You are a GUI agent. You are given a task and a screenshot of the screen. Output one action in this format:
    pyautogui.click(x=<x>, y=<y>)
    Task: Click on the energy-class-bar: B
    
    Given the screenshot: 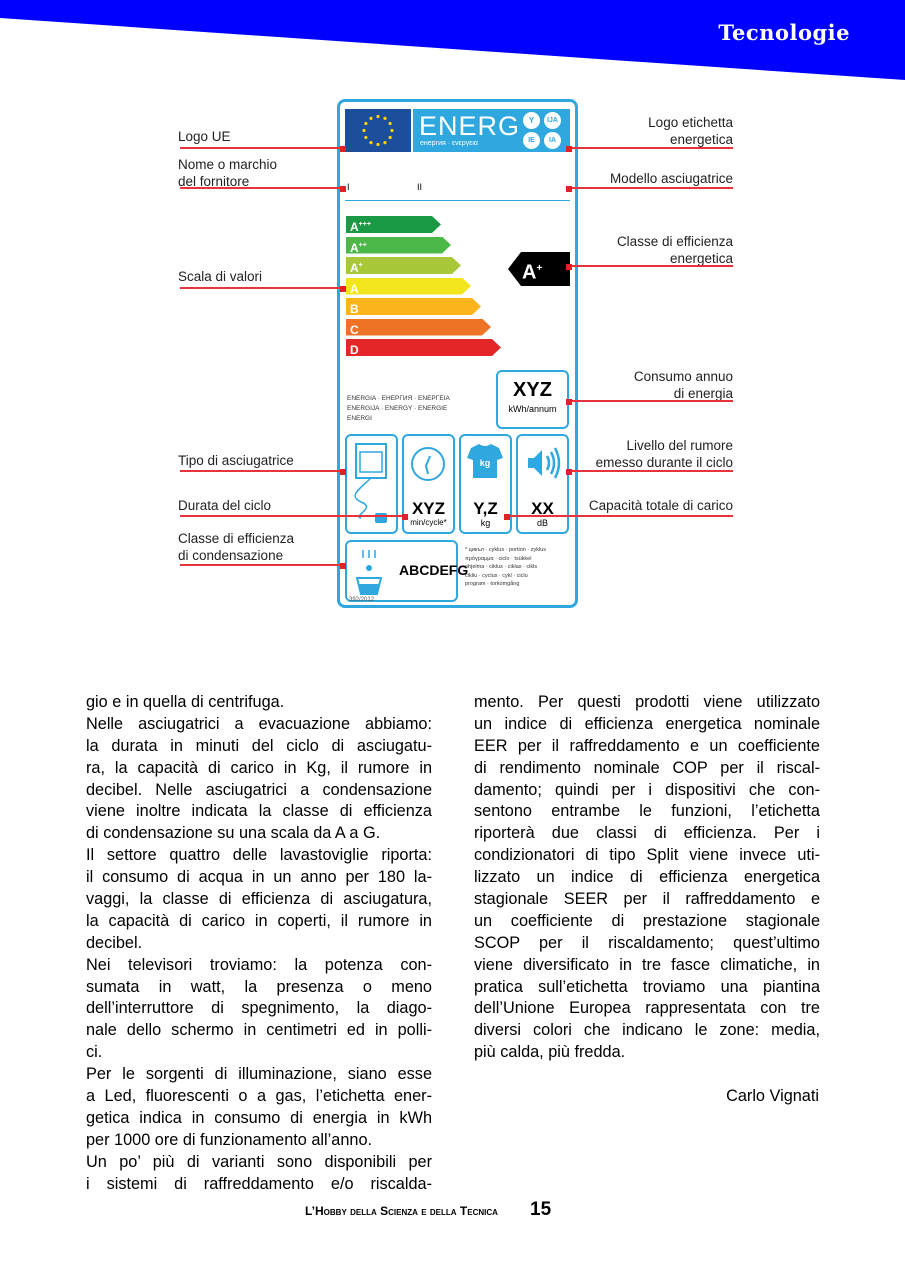 What is the action you would take?
    pyautogui.click(x=413, y=306)
    